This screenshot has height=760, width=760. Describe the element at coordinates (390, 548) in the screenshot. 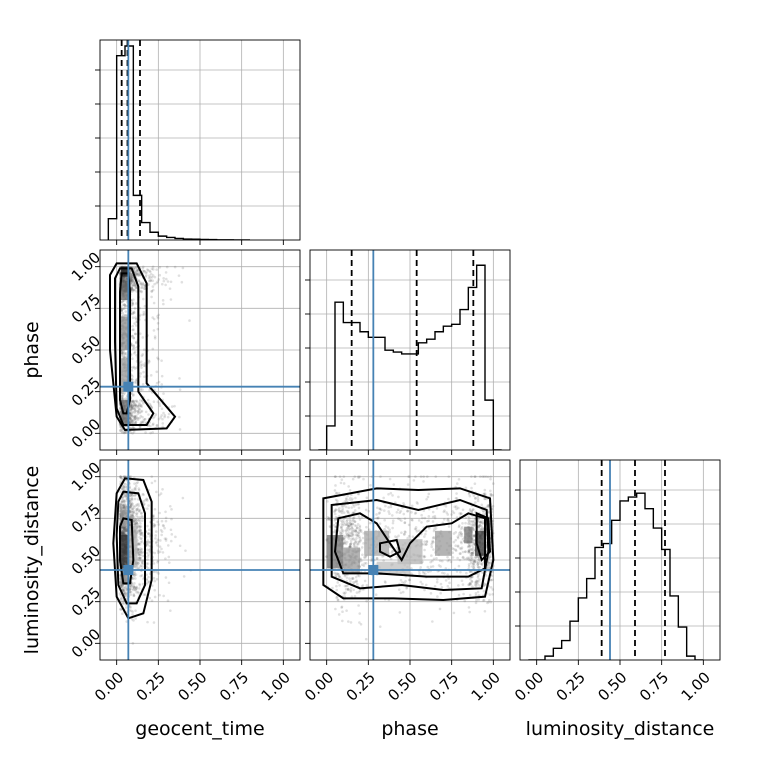

I see `contour-level` at that location.